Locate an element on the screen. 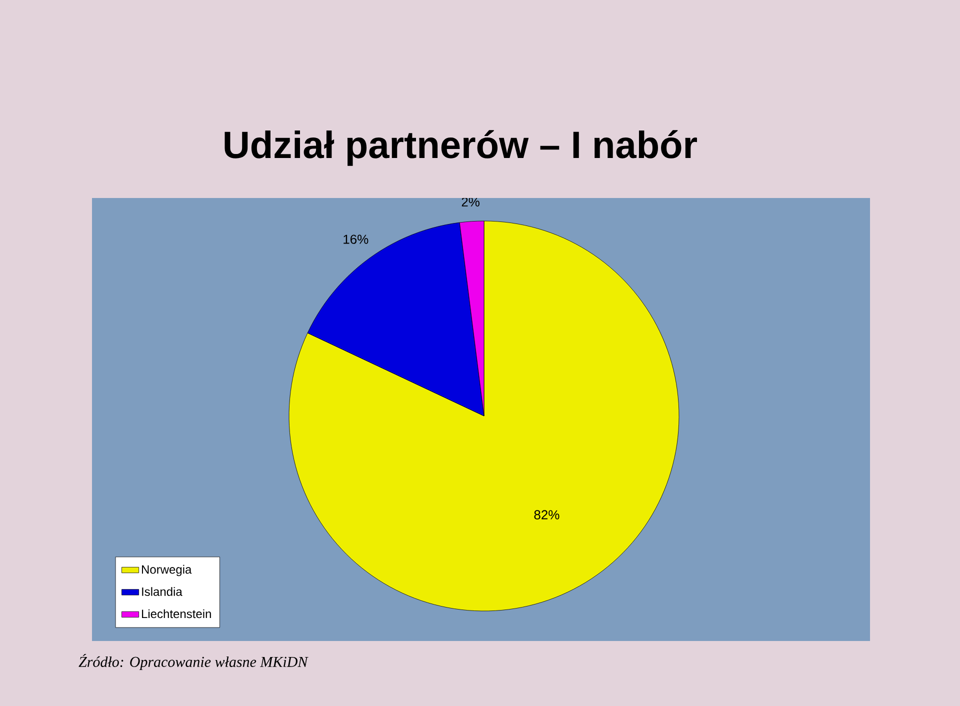  data-label: 82% is located at coordinates (547, 515).